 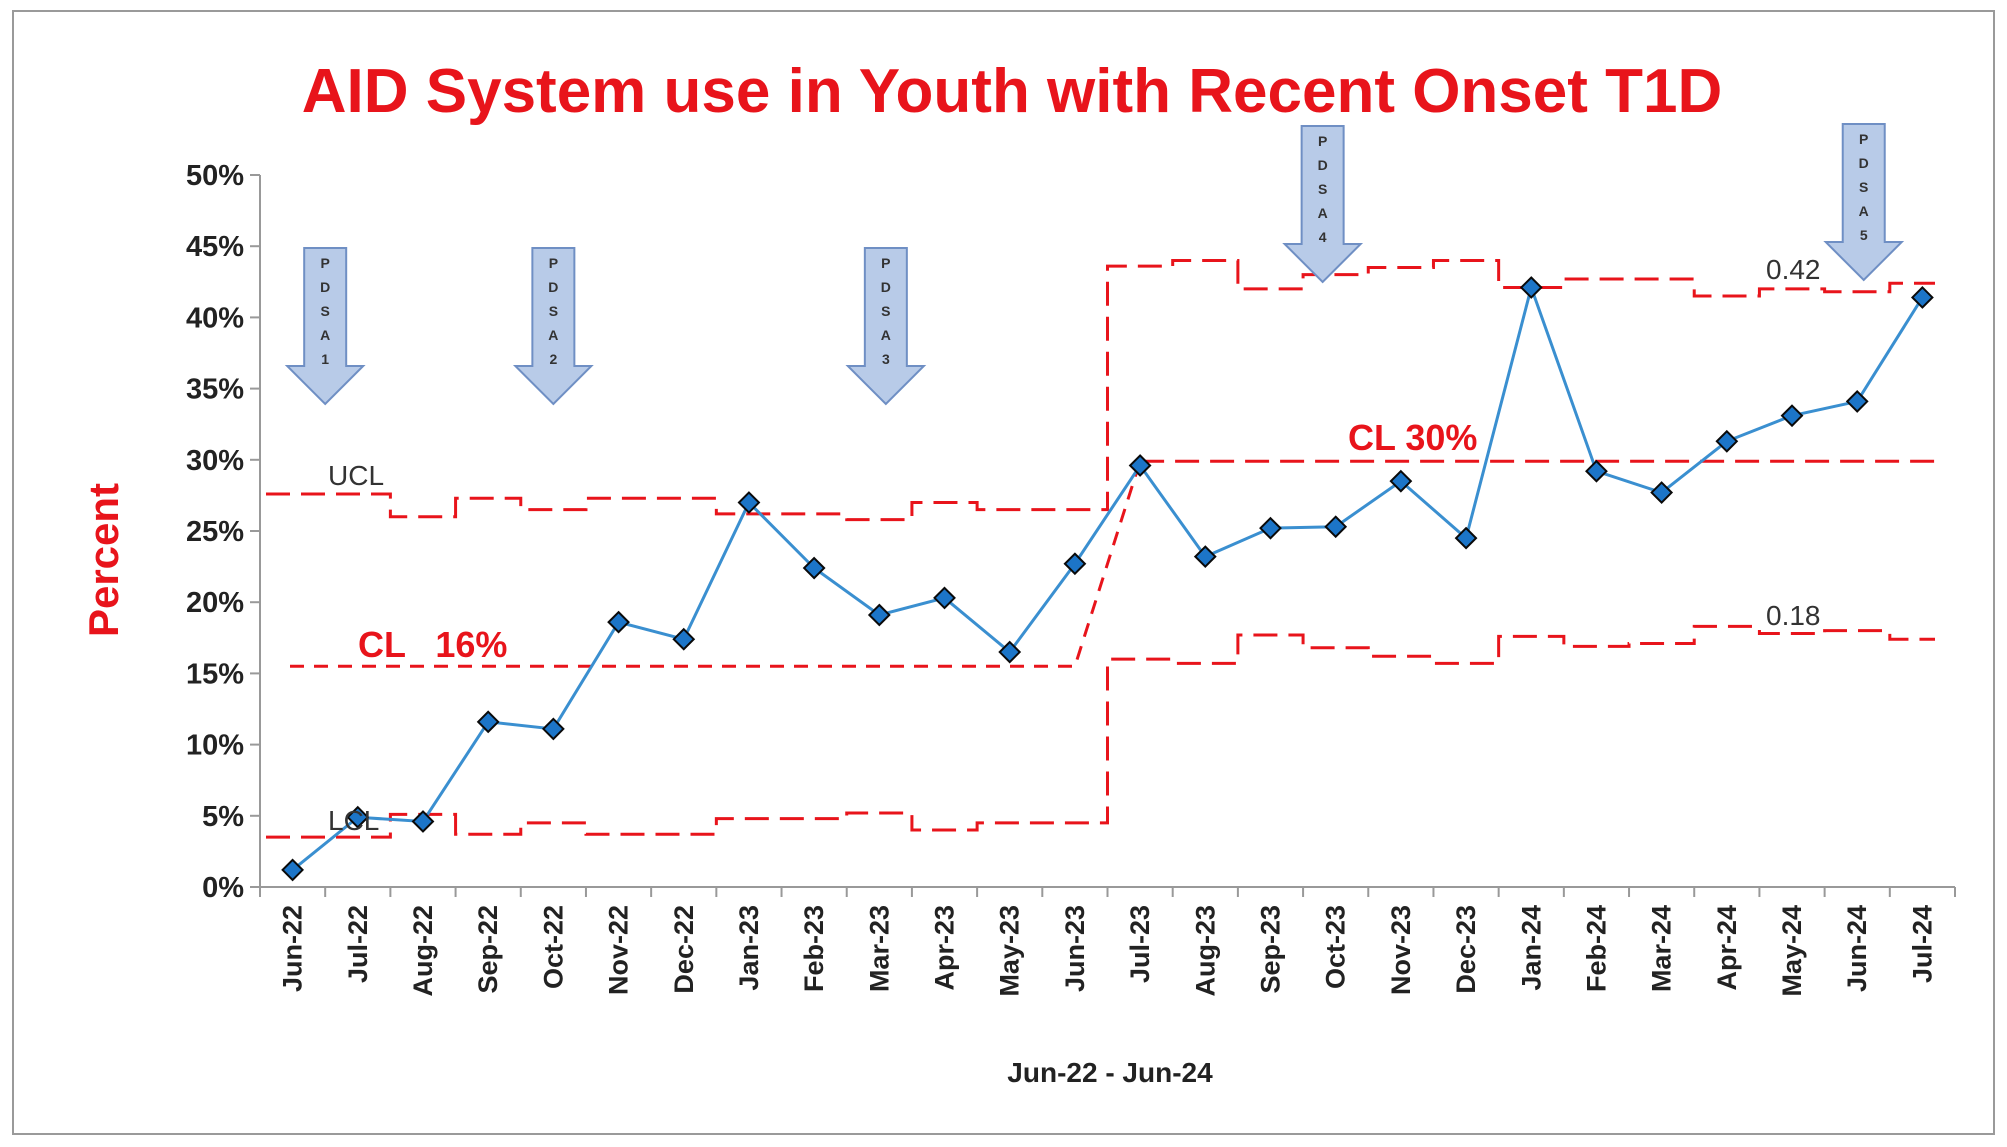 What do you see at coordinates (1793, 269) in the screenshot?
I see `ucl-value-label: 0.42` at bounding box center [1793, 269].